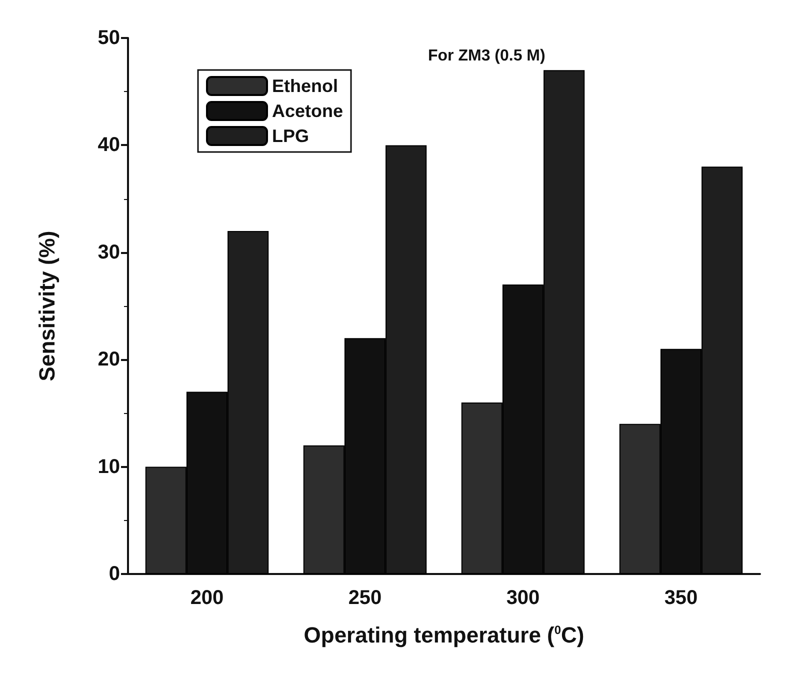 This screenshot has width=788, height=677. Describe the element at coordinates (114, 574) in the screenshot. I see `y-tick-label: 0` at that location.